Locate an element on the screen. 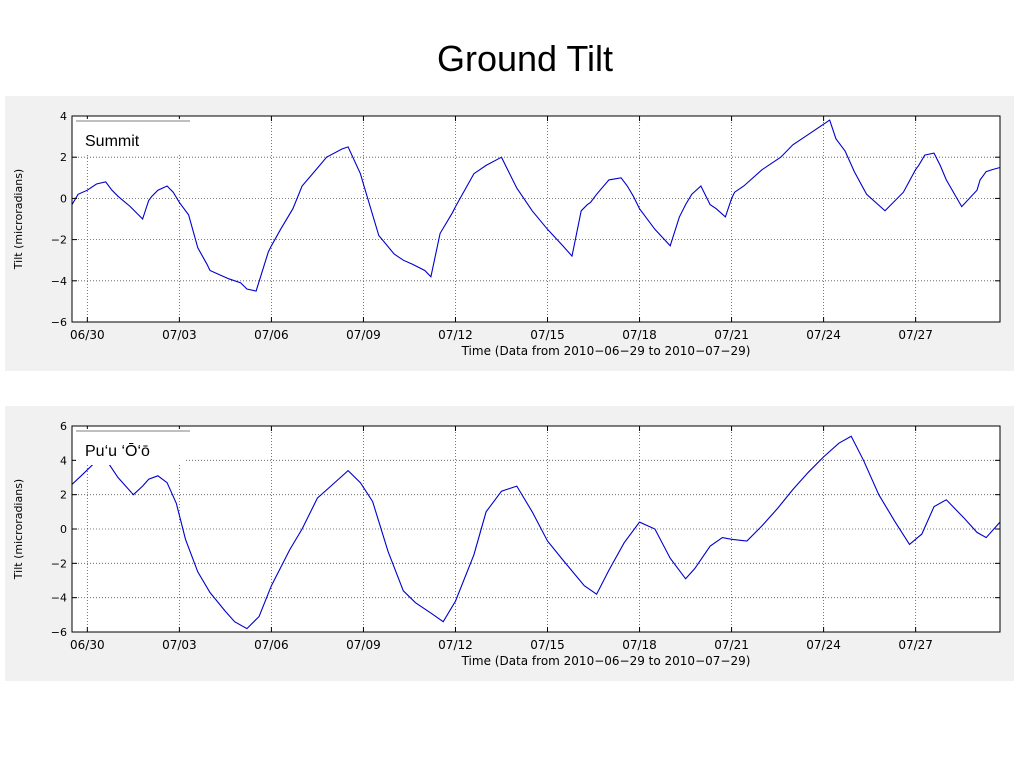 The width and height of the screenshot is (1024, 768). legend-label: Pu‘u ‘Ō‘ō is located at coordinates (117, 451).